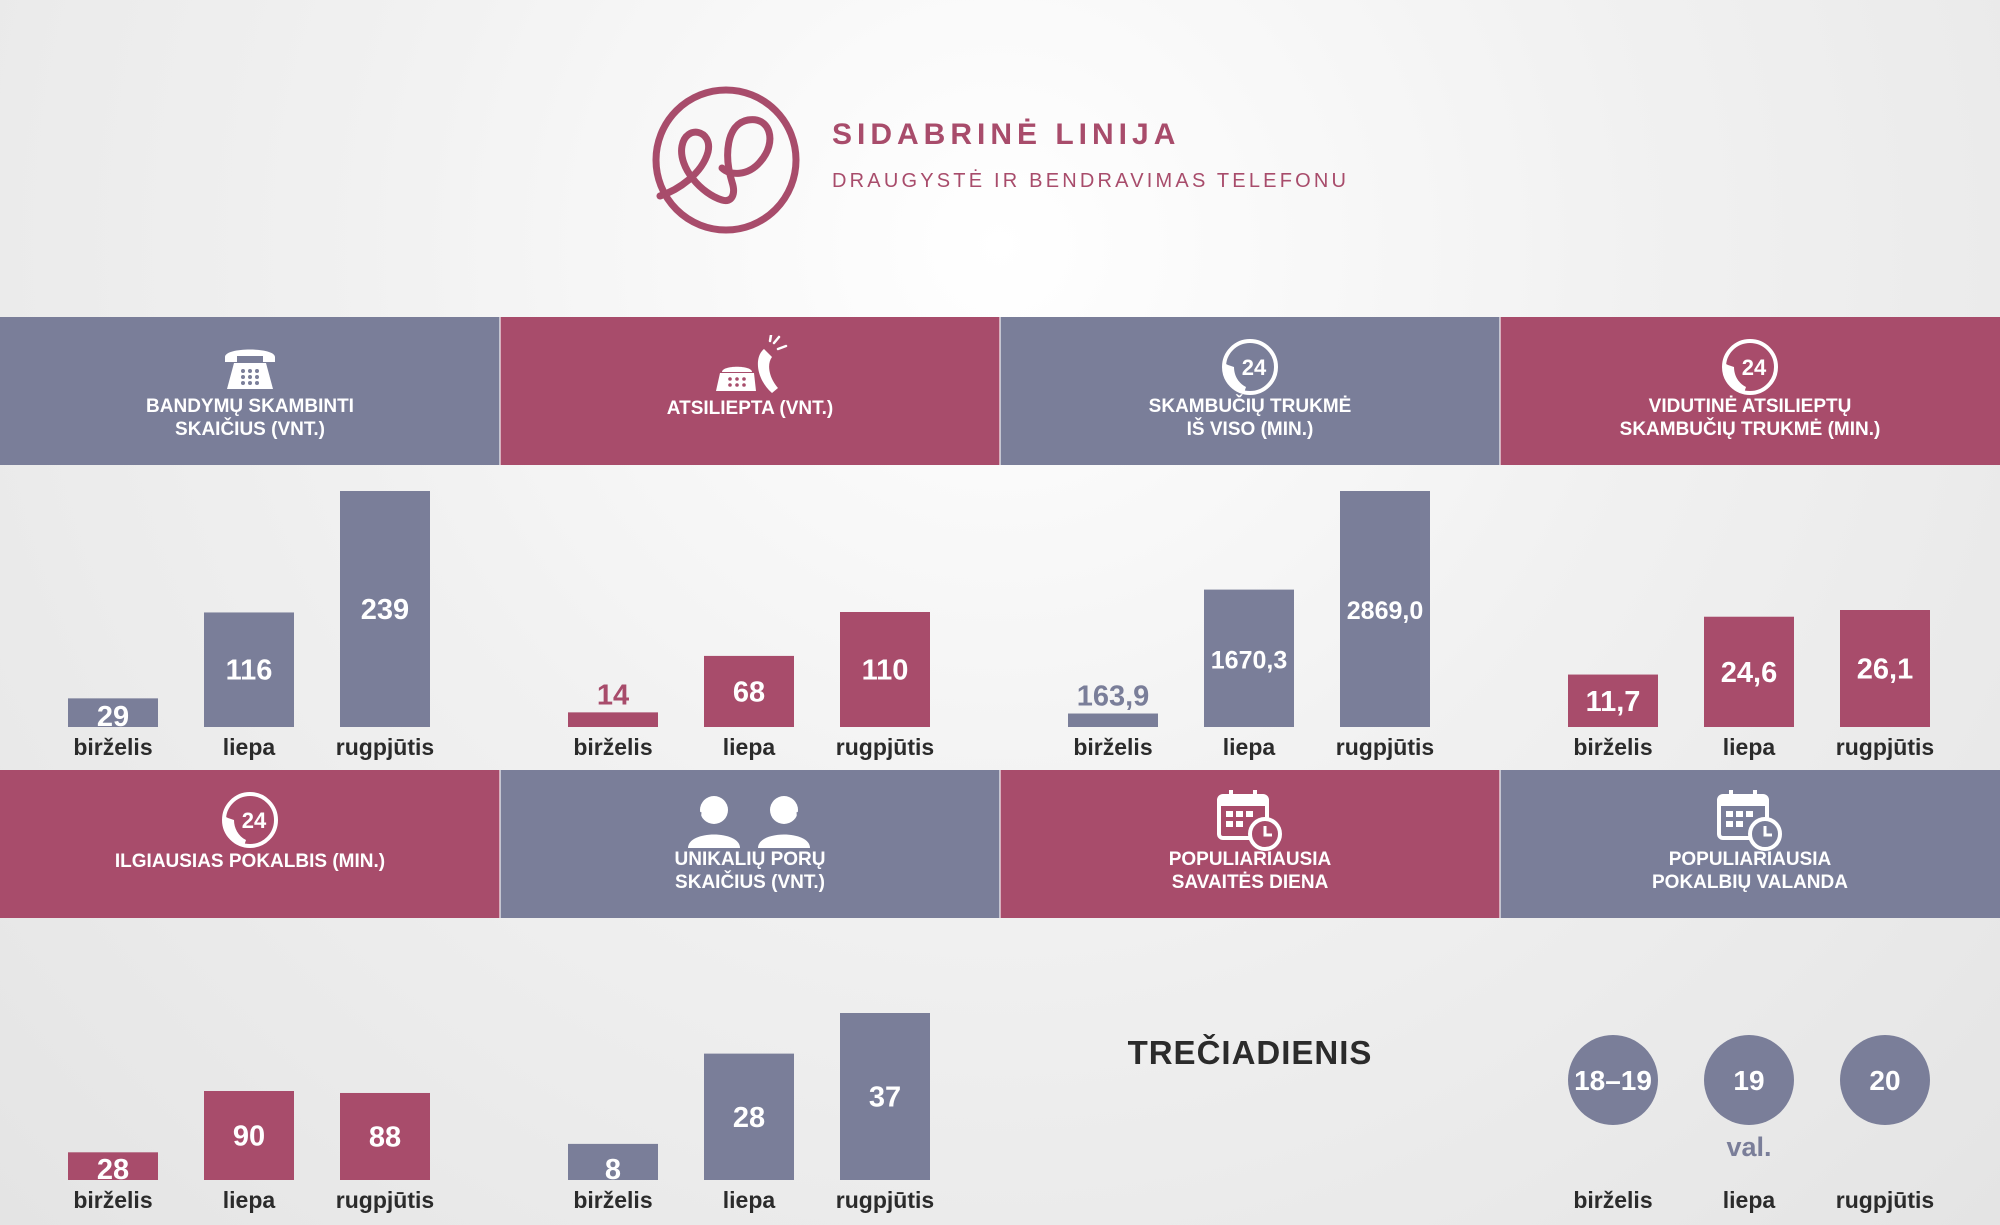 The image size is (2000, 1225). What do you see at coordinates (1750, 871) in the screenshot?
I see `header-popular-hour-title: POPULIARIAUSIA POKALBIŲ VALANDA` at bounding box center [1750, 871].